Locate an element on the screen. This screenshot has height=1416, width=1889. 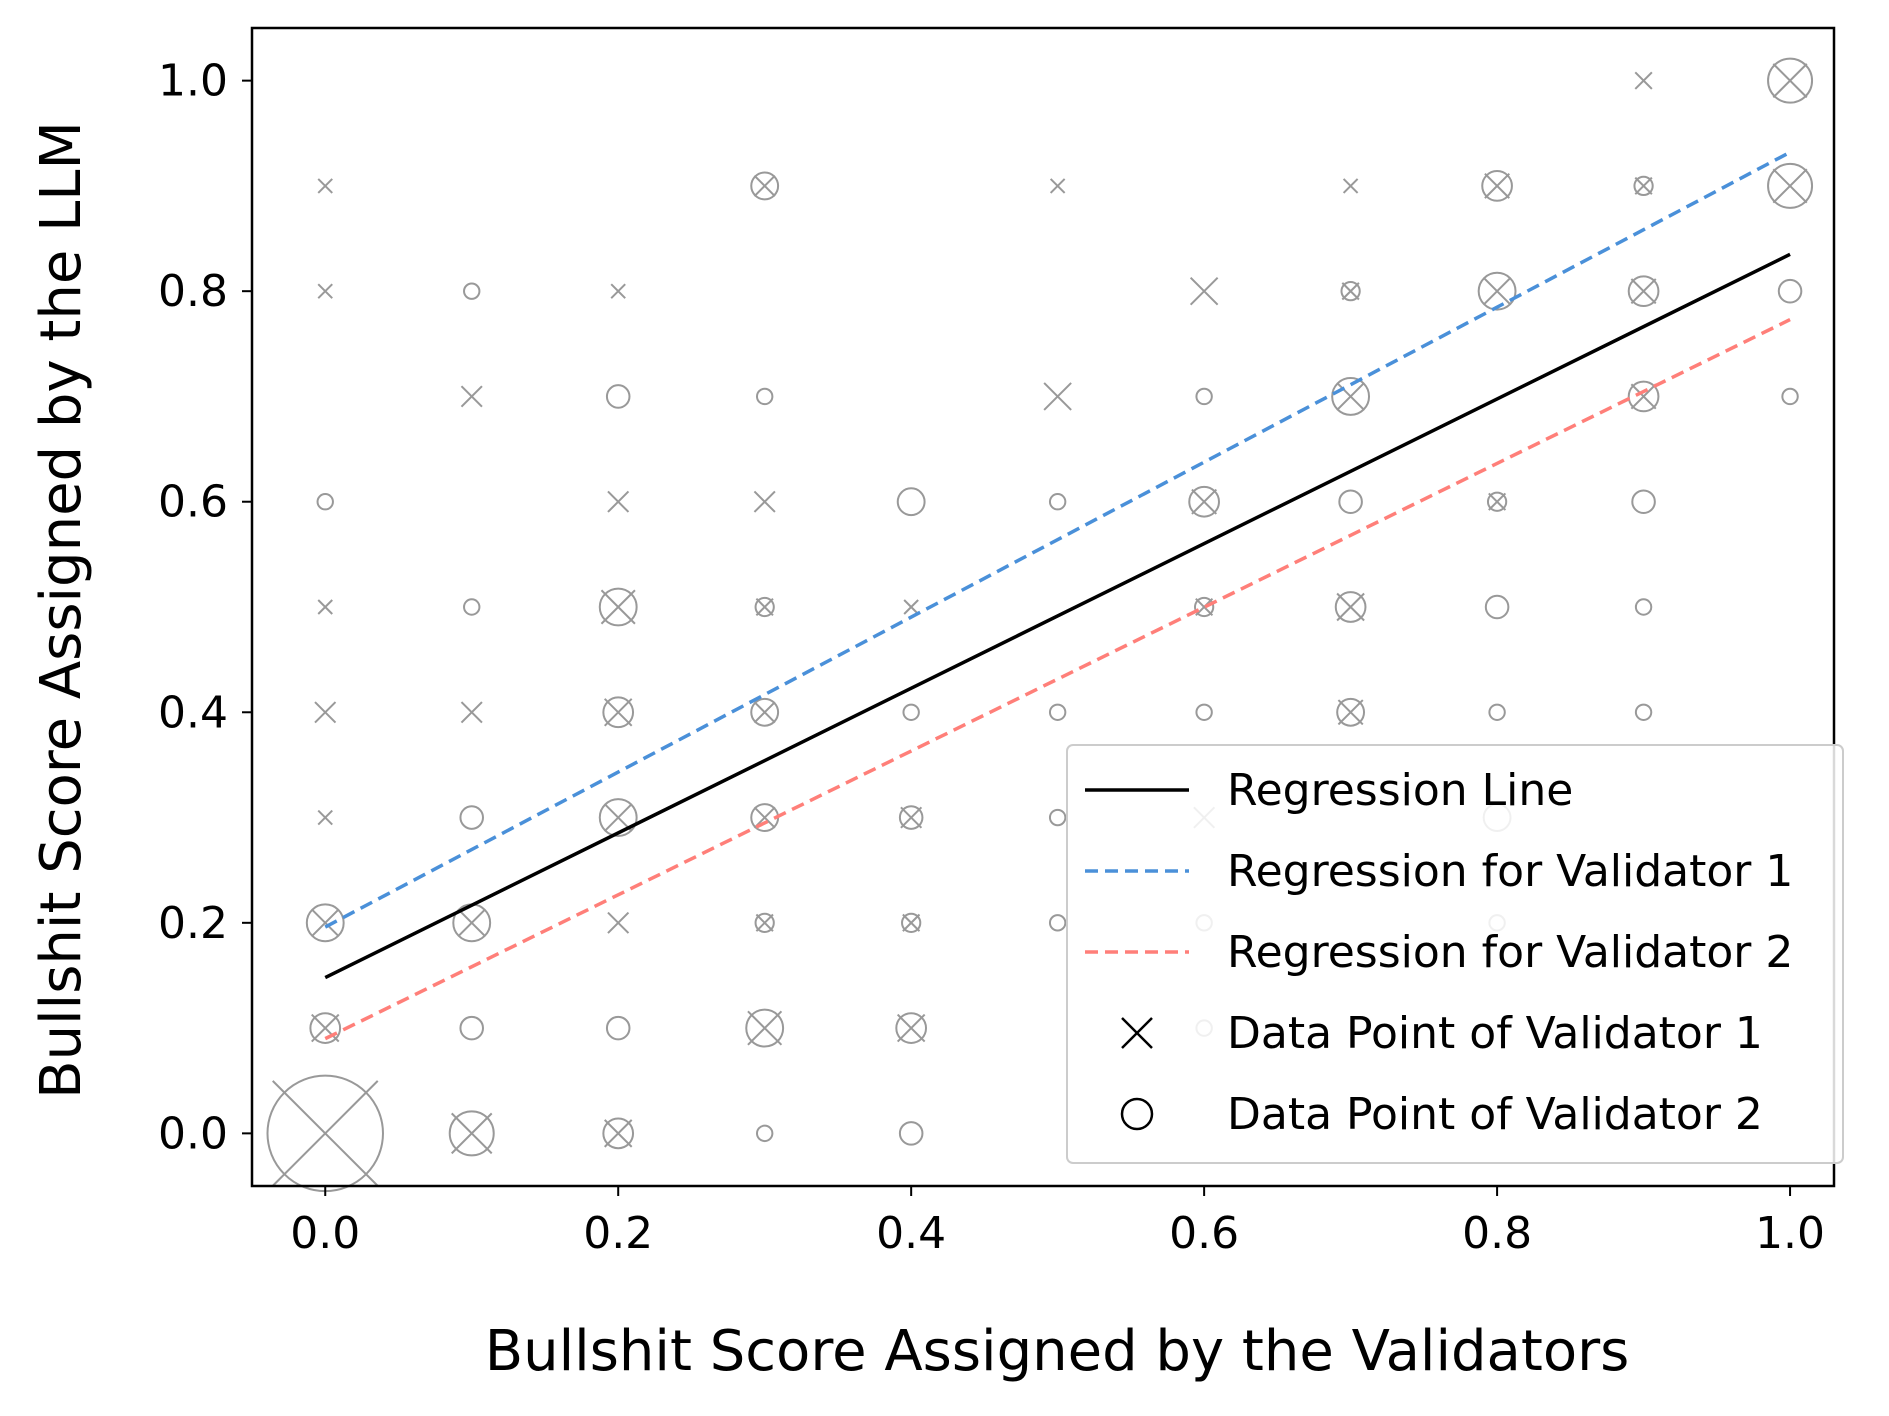
x-tick-label: 0.2 is located at coordinates (618, 1233).